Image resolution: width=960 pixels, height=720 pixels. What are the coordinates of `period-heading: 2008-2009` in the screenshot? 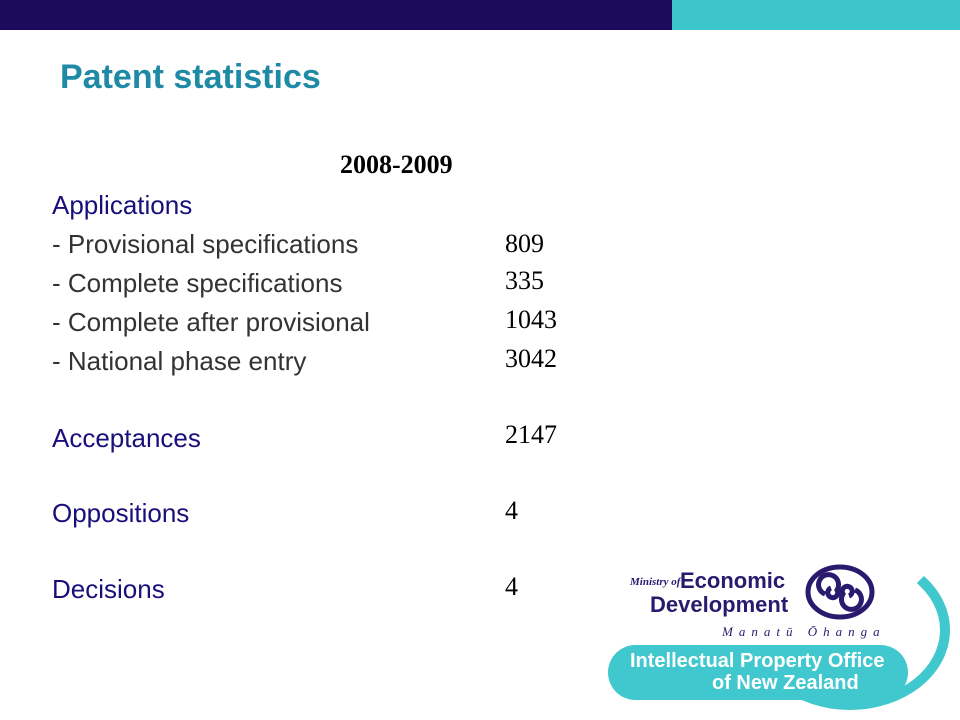 It's located at (396, 164).